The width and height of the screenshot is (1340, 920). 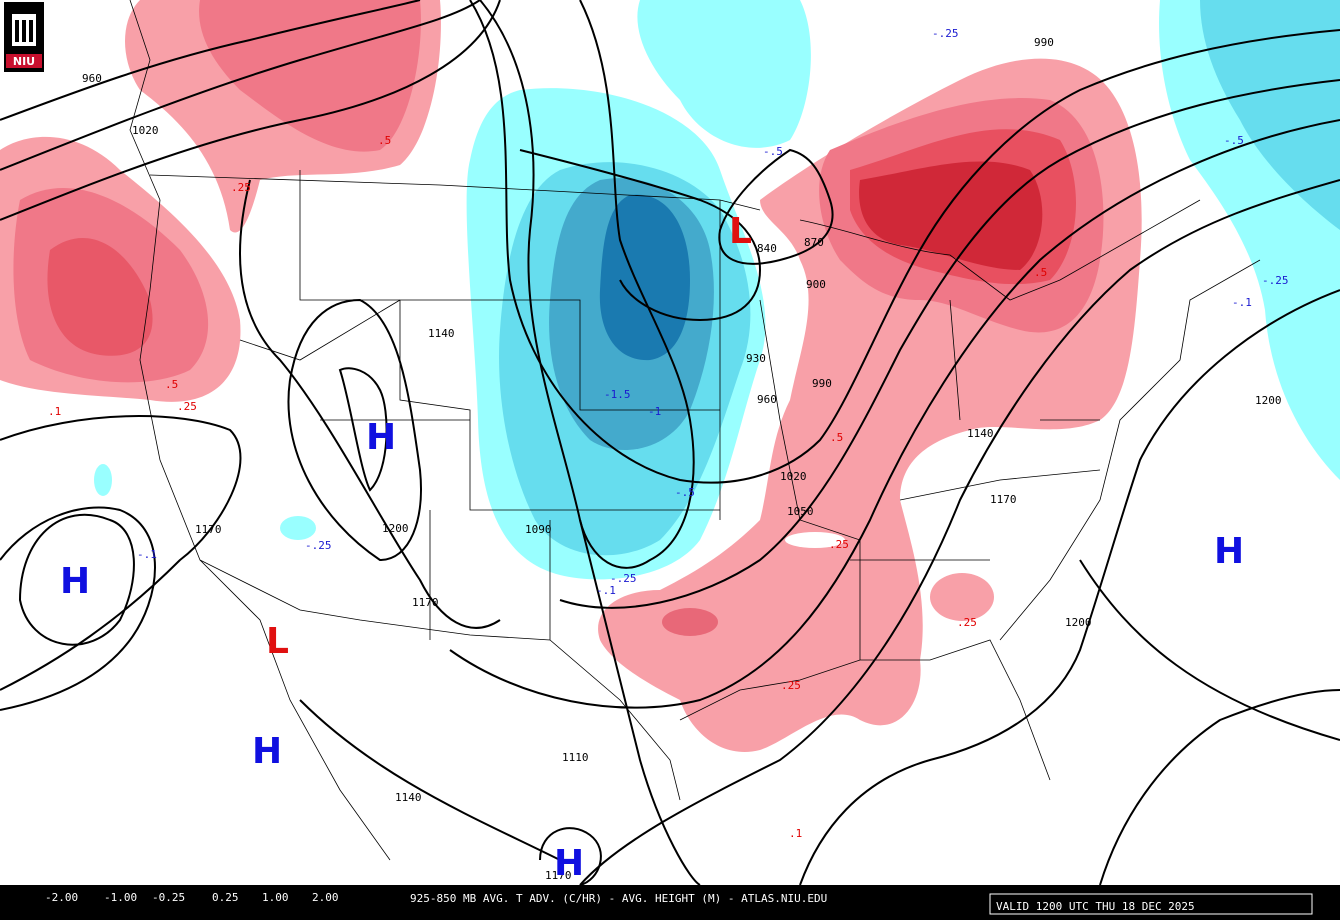 I want to click on contour-label-text: 930, so click(x=756, y=358).